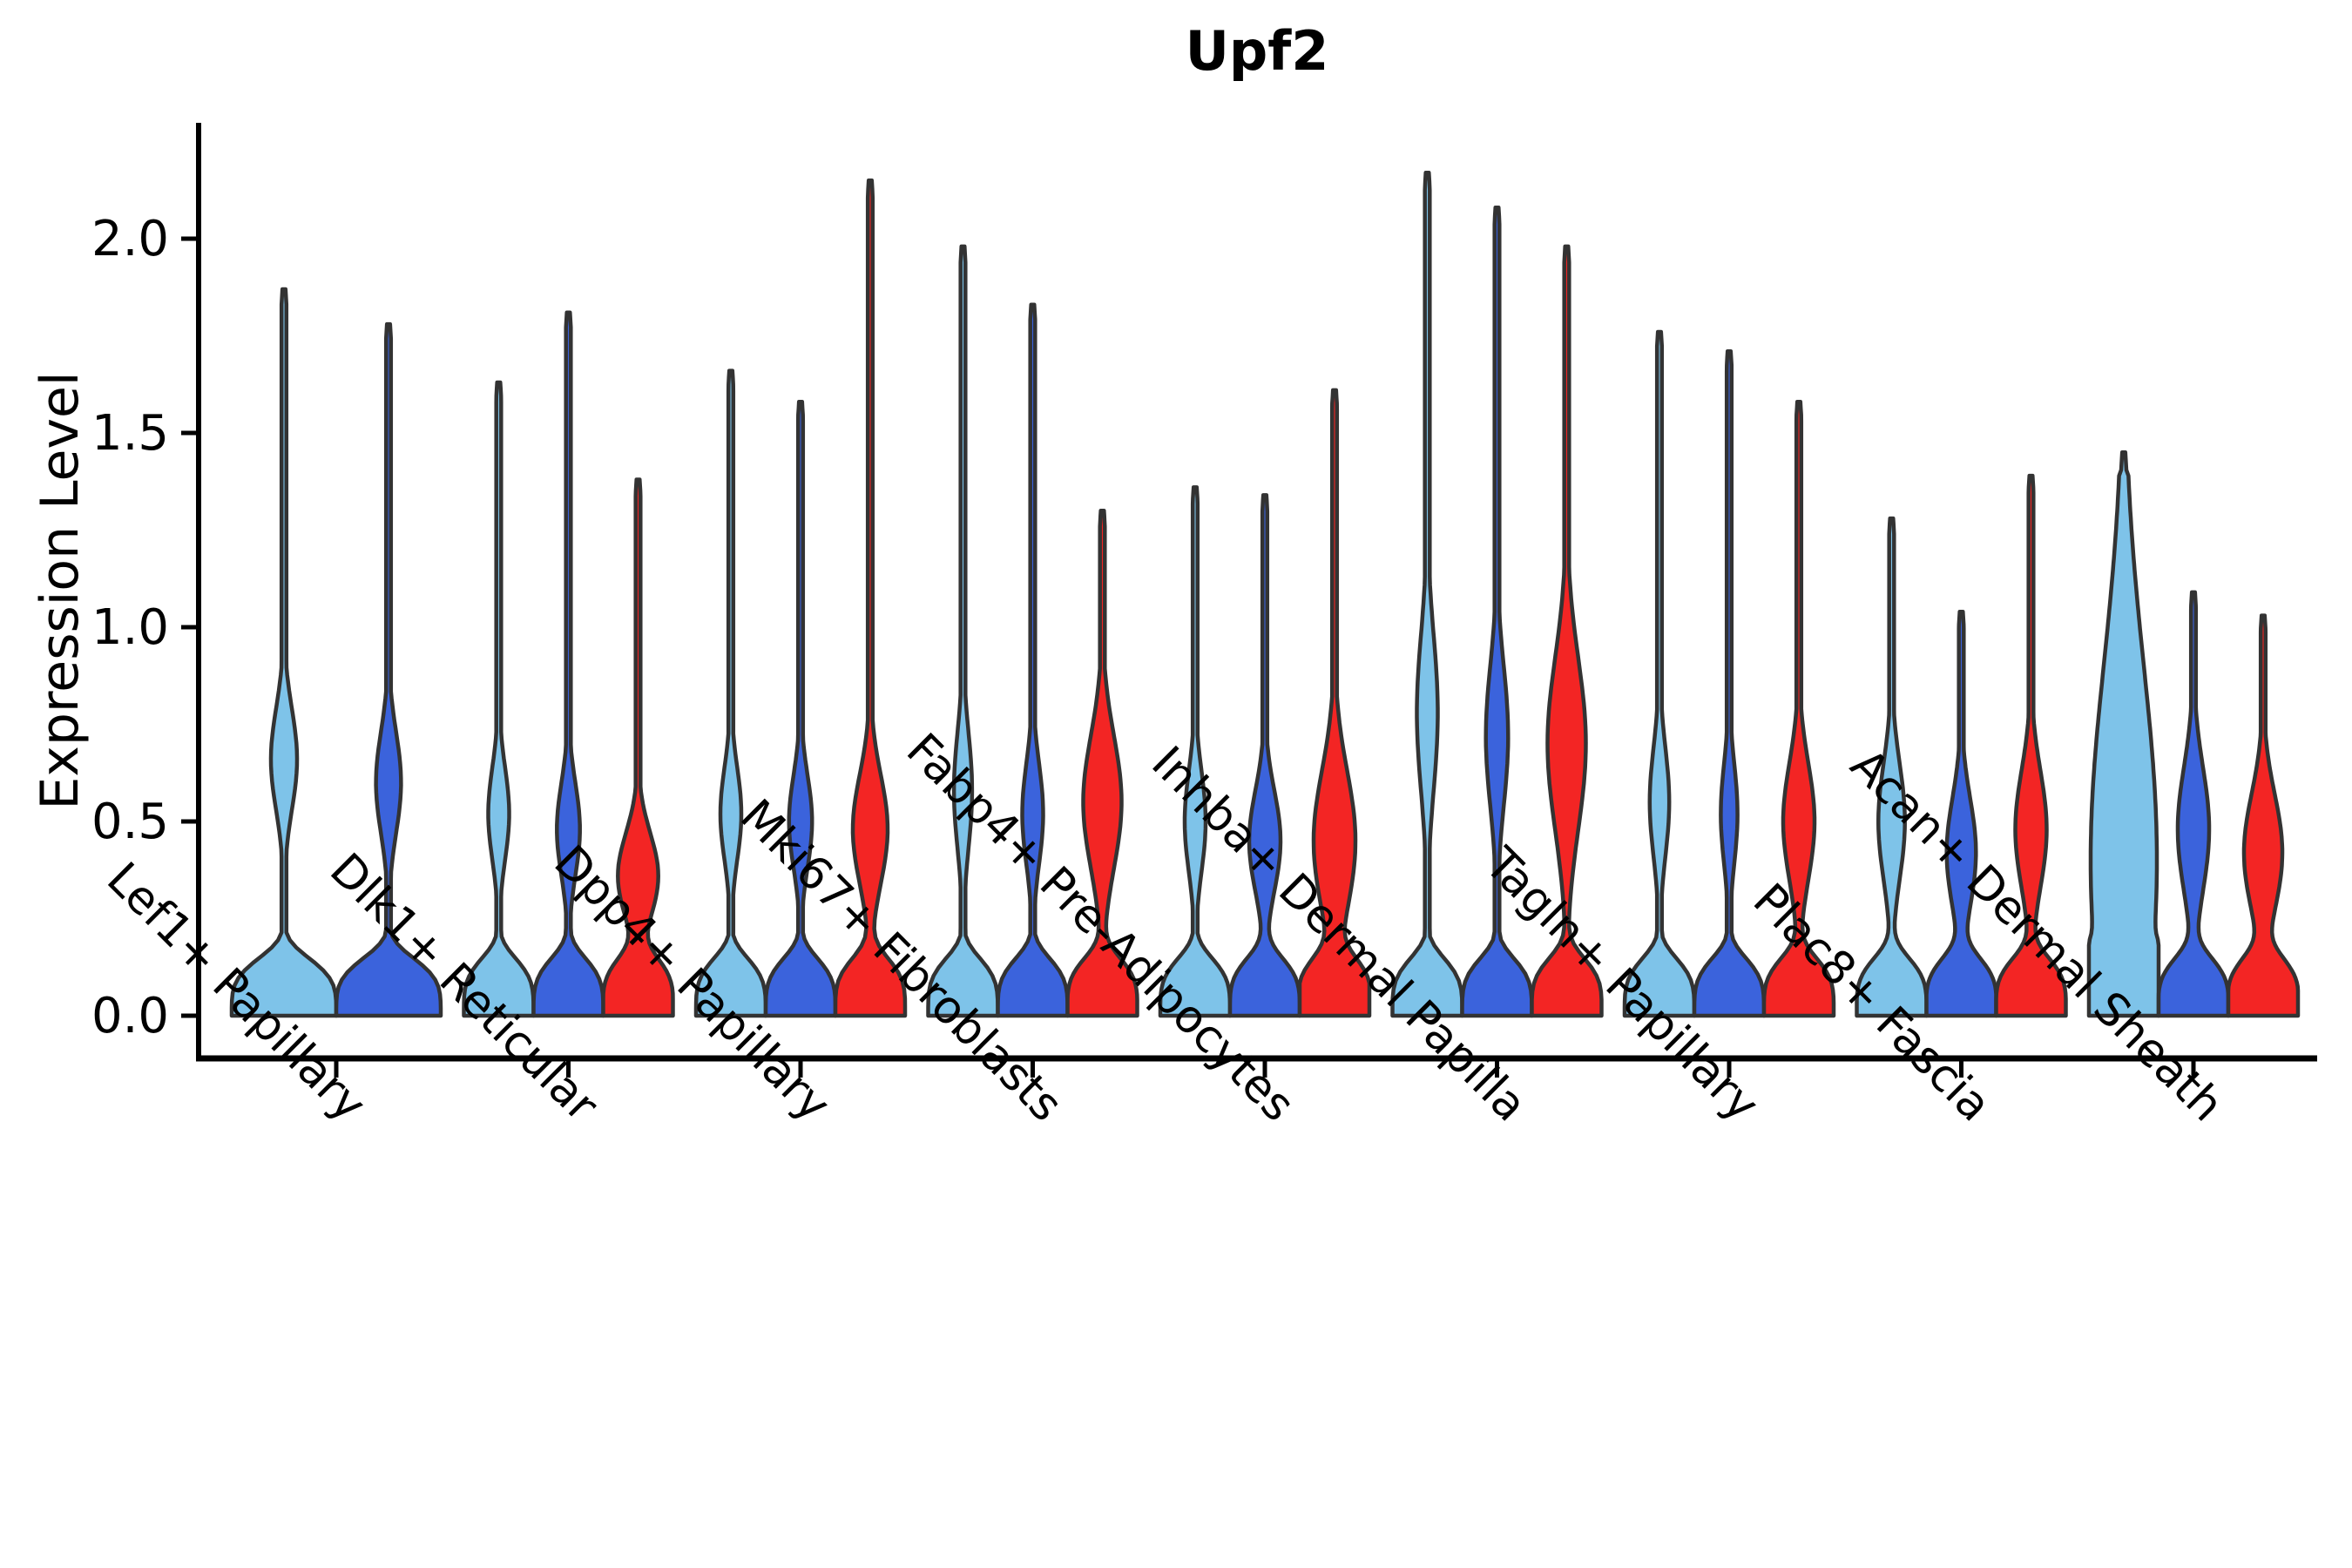 This screenshot has width=2352, height=1568. Describe the element at coordinates (130, 628) in the screenshot. I see `y-tick-label-1.0: 1.0` at that location.